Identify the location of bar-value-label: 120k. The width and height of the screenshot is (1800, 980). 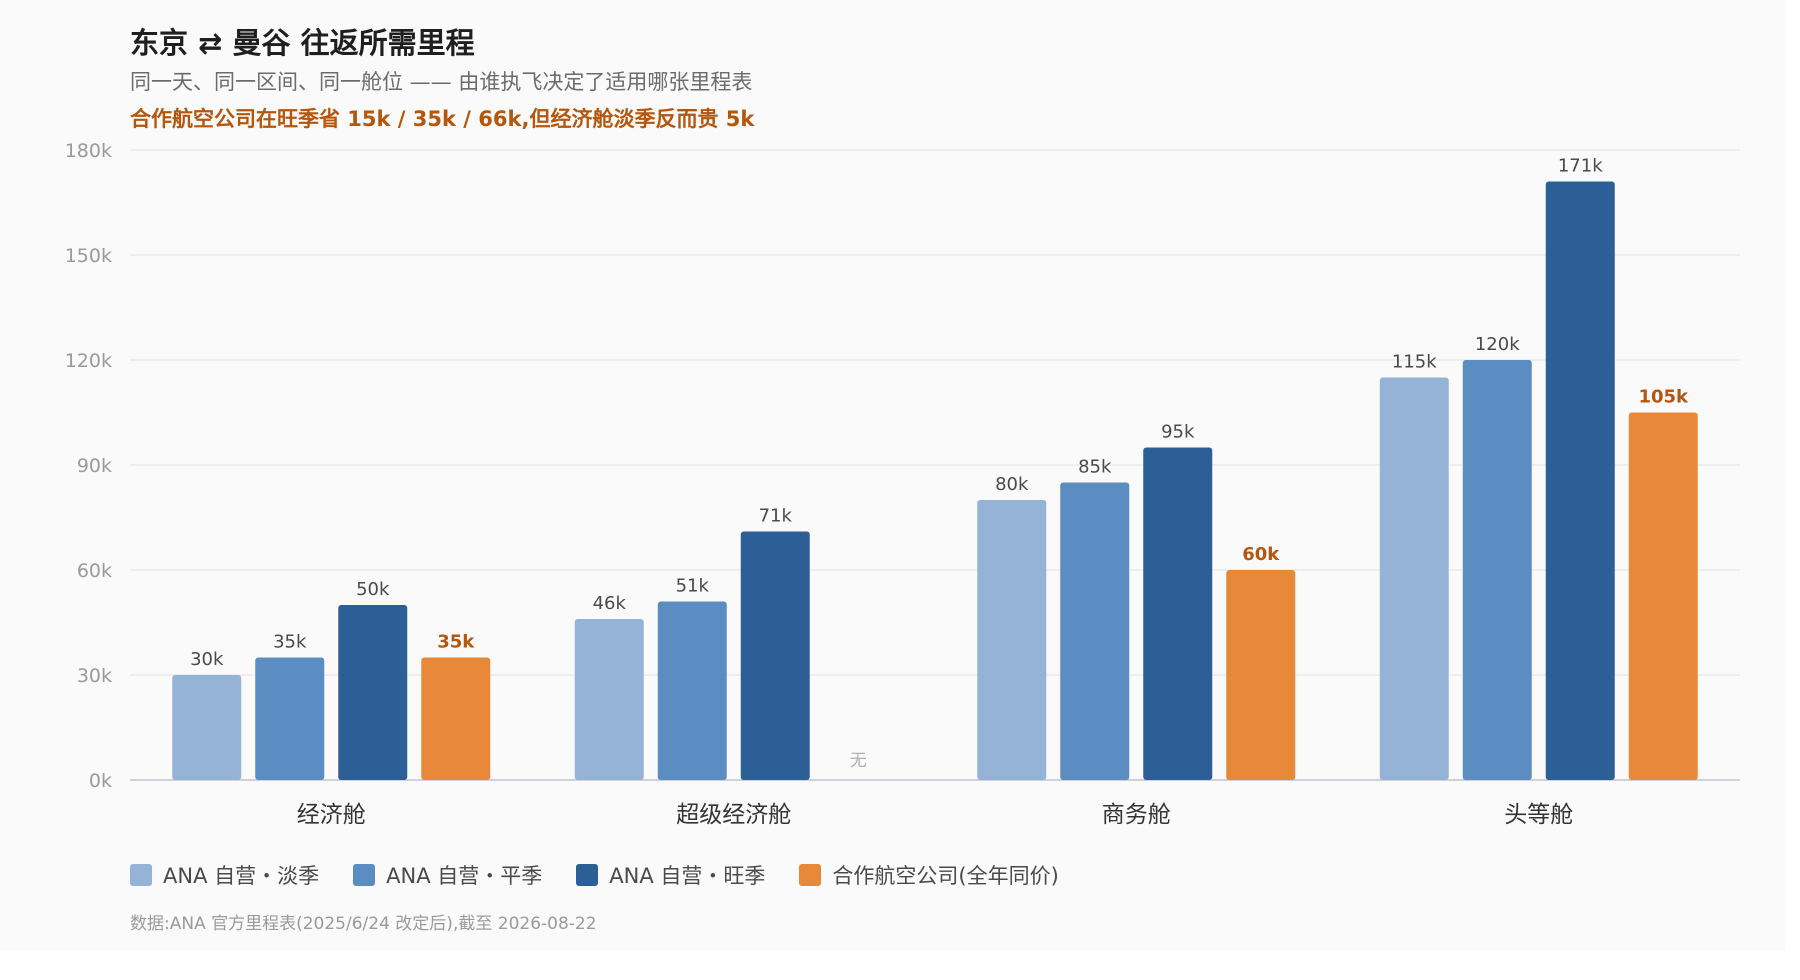
(1497, 344).